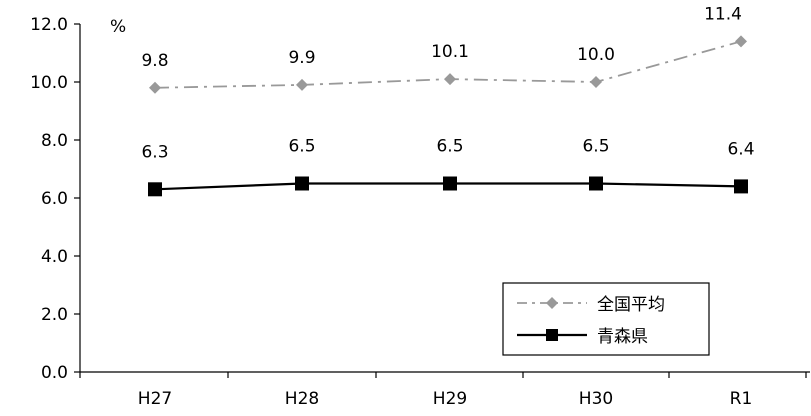  I want to click on x-tick-label: R1, so click(741, 399).